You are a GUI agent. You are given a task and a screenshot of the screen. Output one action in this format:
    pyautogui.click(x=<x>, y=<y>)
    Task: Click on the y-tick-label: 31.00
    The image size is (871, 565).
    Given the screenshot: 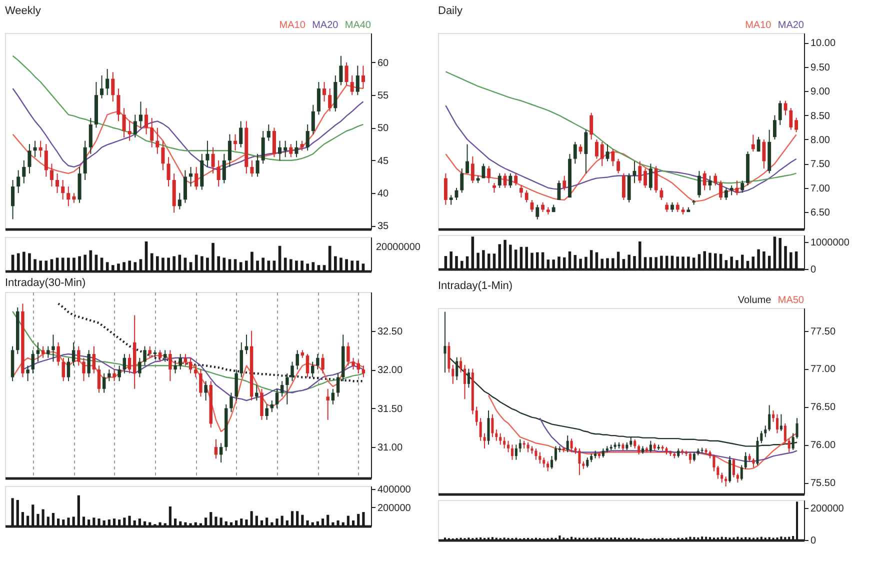 What is the action you would take?
    pyautogui.click(x=390, y=448)
    